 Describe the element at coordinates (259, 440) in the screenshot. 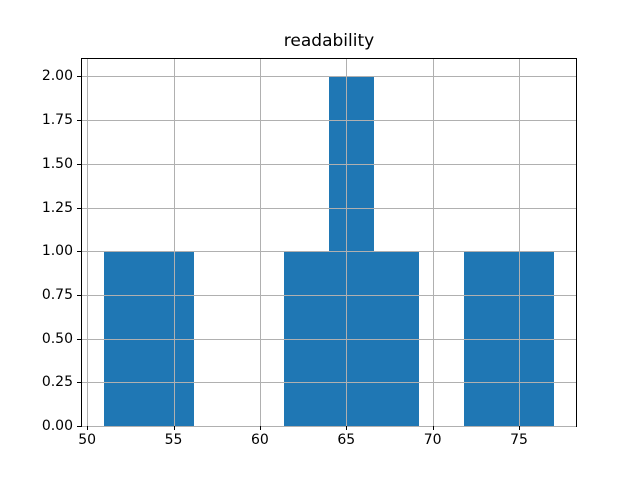

I see `x-tick-label: 60` at that location.